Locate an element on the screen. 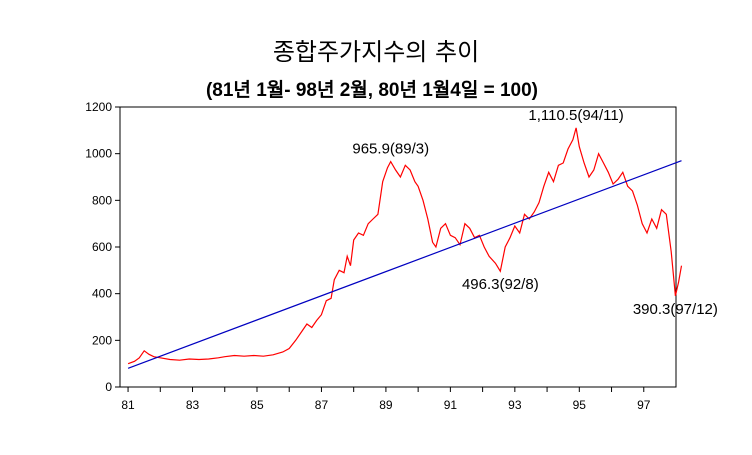  x-tick-label: 97 is located at coordinates (644, 405).